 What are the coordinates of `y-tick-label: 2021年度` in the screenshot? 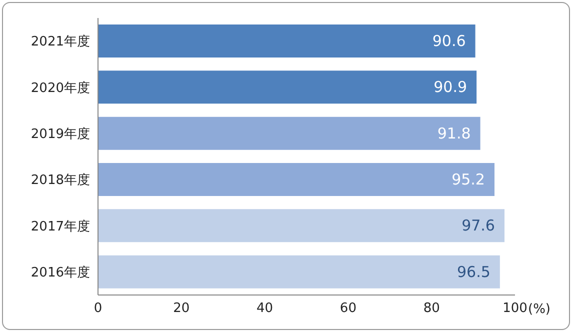 It's located at (60, 42).